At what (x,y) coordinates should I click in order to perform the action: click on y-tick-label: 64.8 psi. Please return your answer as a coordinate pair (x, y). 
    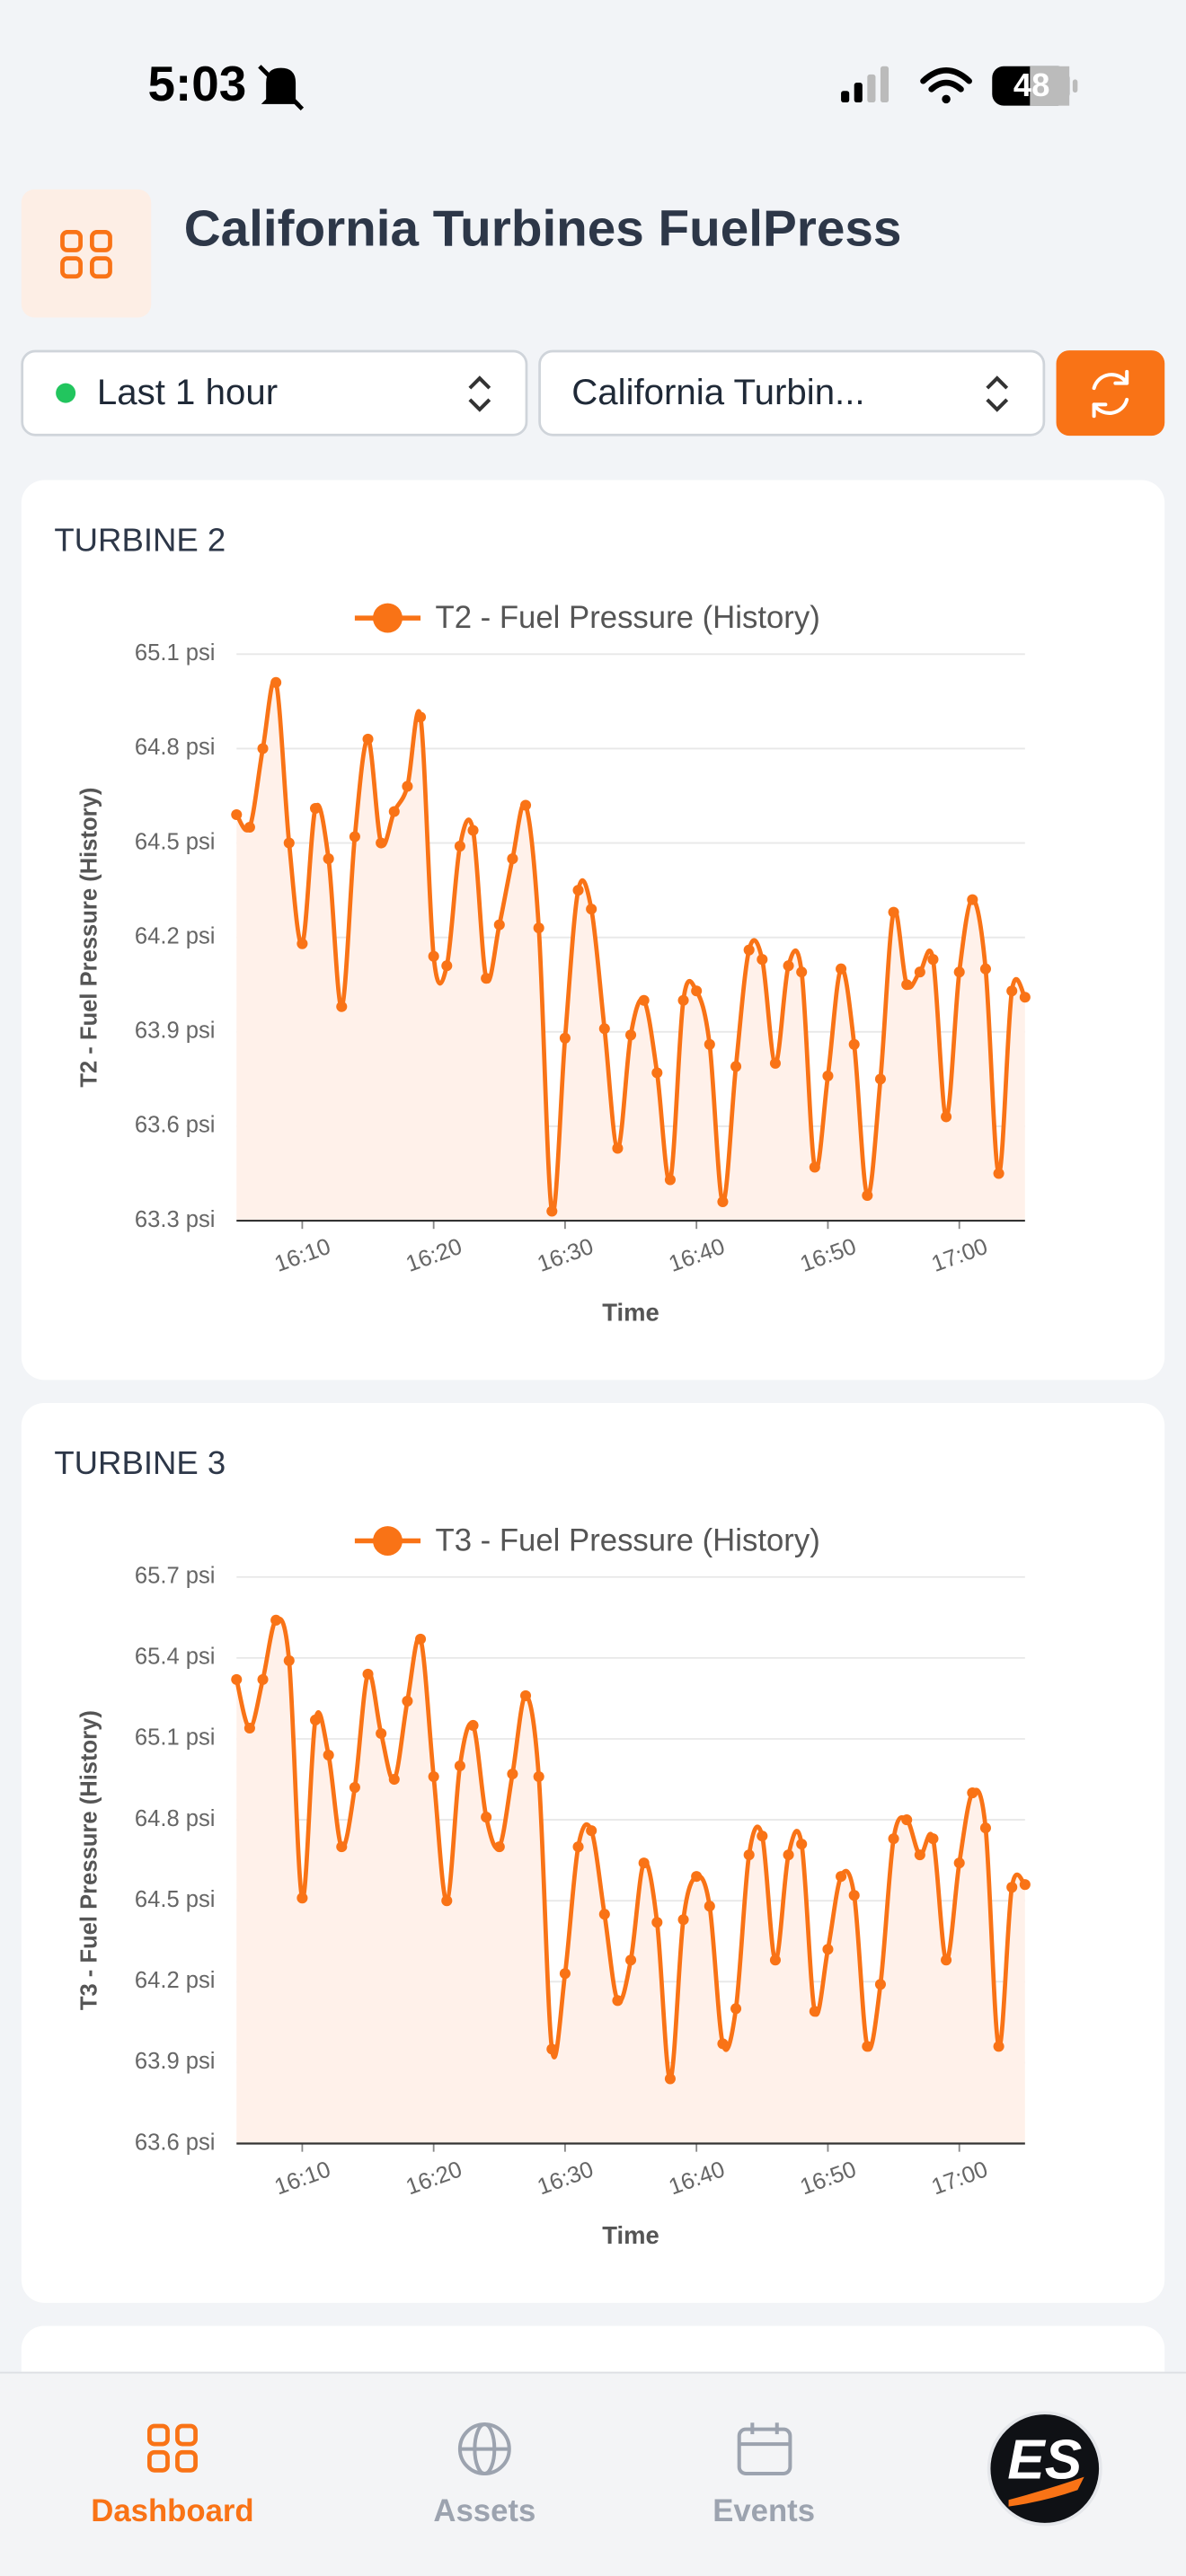
    Looking at the image, I should click on (175, 747).